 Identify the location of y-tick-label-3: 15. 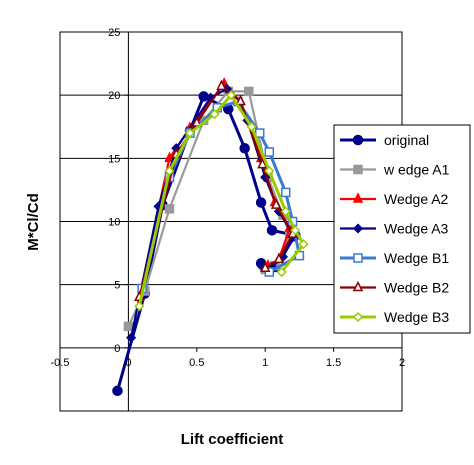
(114, 159).